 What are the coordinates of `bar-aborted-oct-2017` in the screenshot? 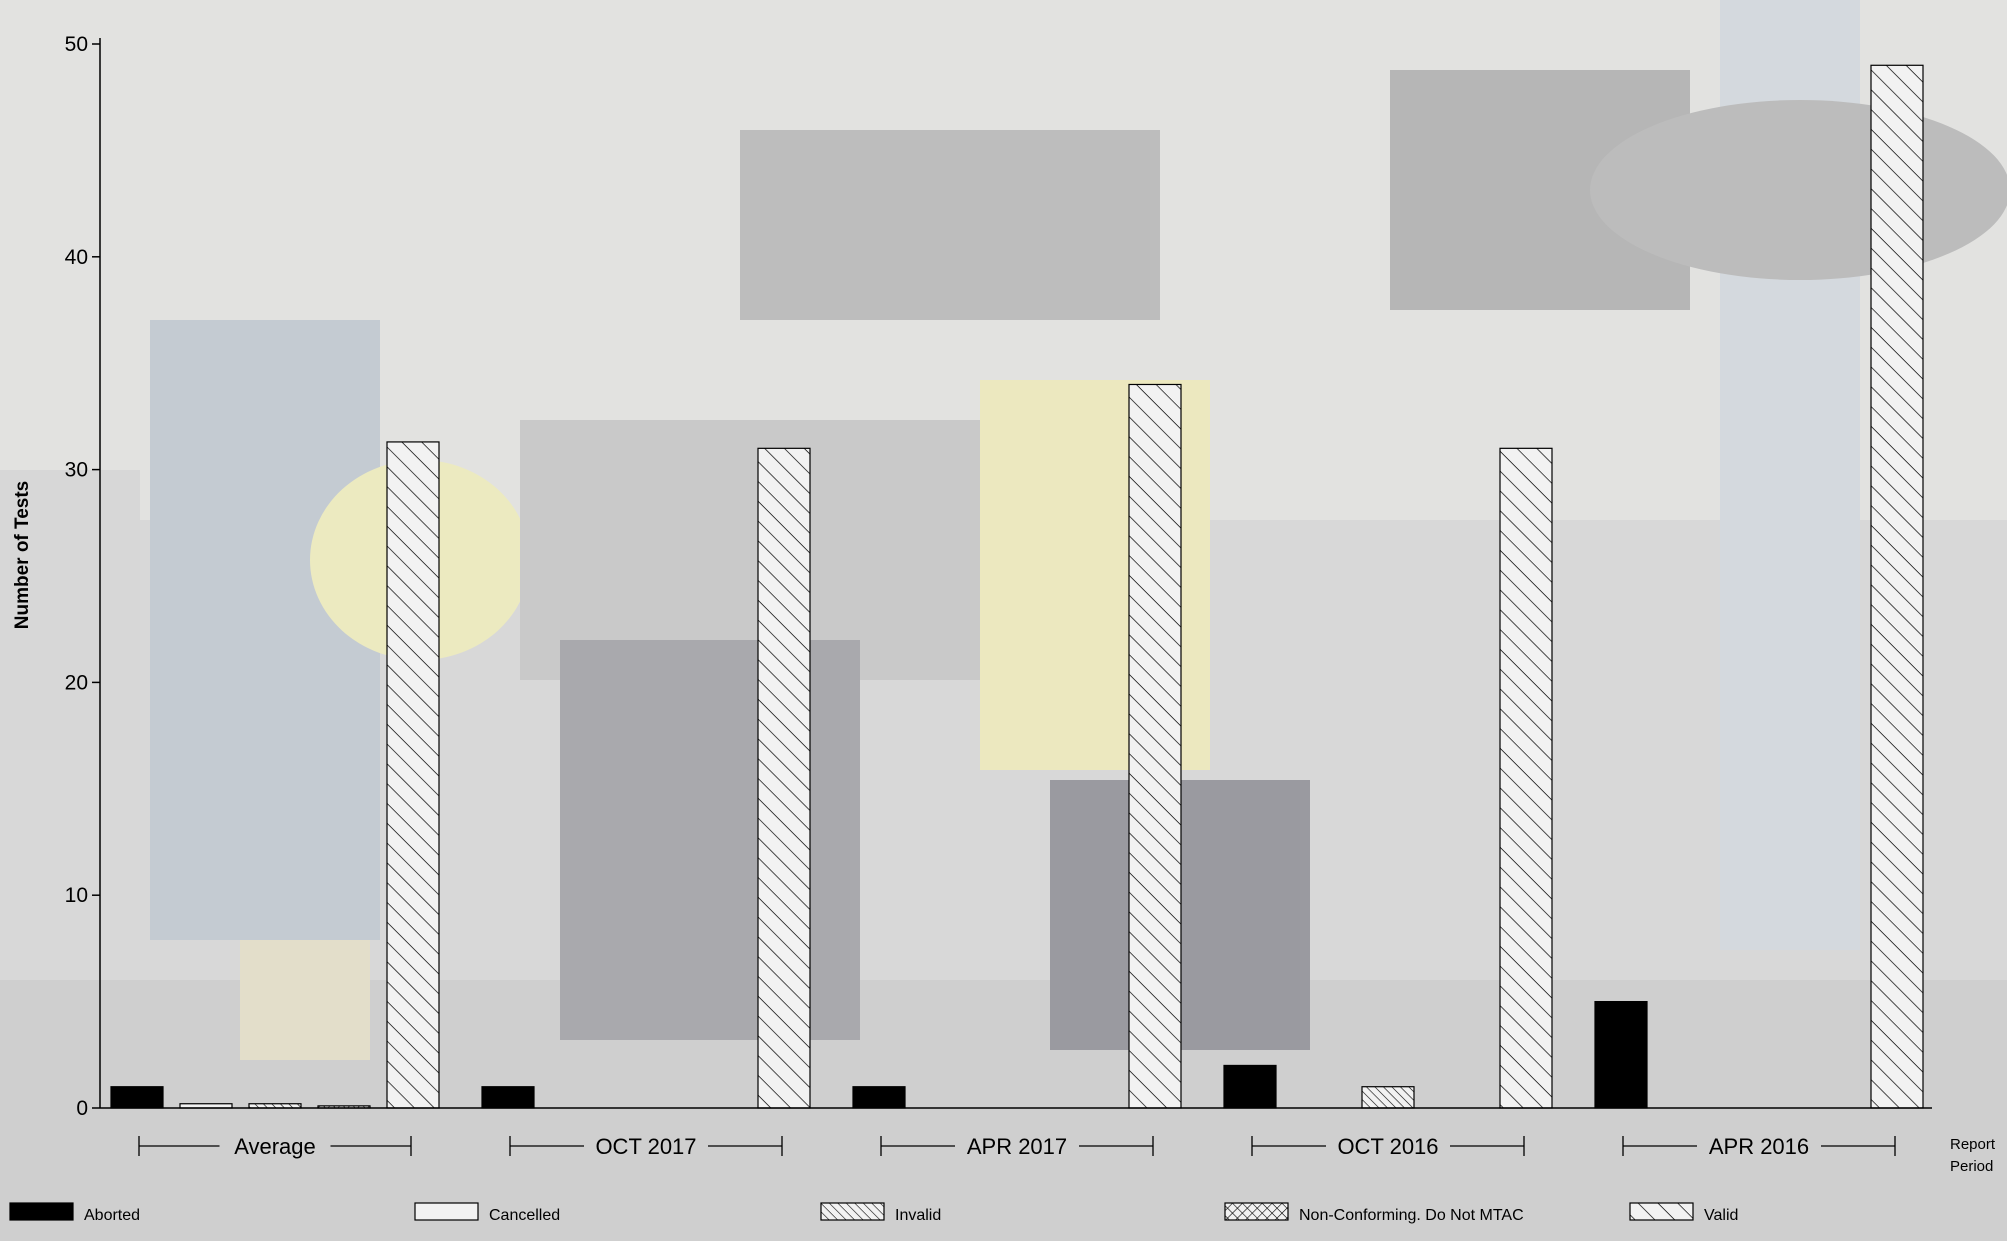 It's located at (508, 1097).